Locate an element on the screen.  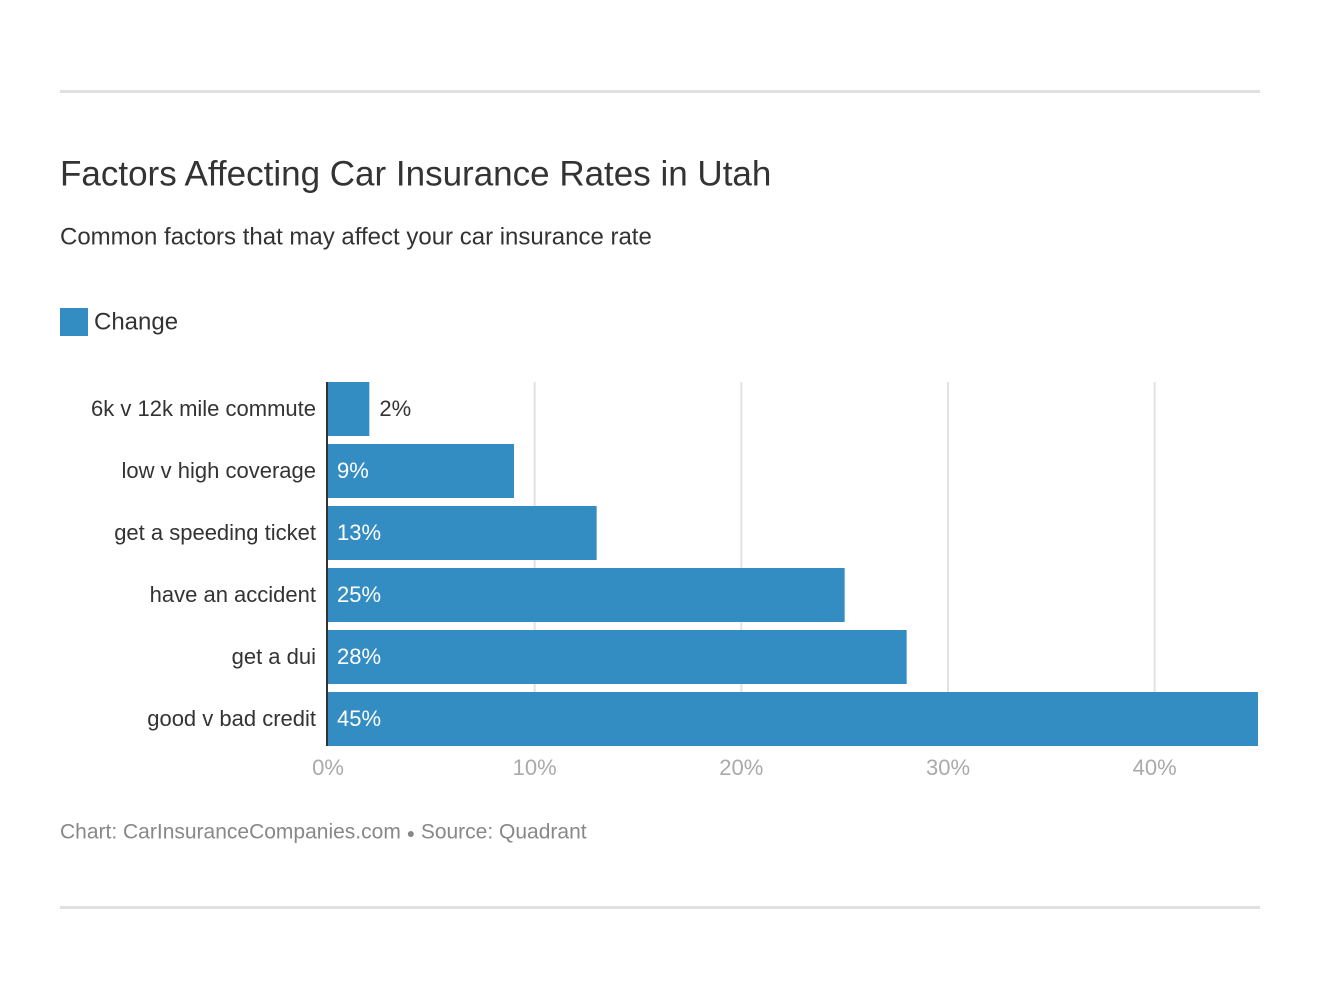
x-tick-label: 30% is located at coordinates (948, 767).